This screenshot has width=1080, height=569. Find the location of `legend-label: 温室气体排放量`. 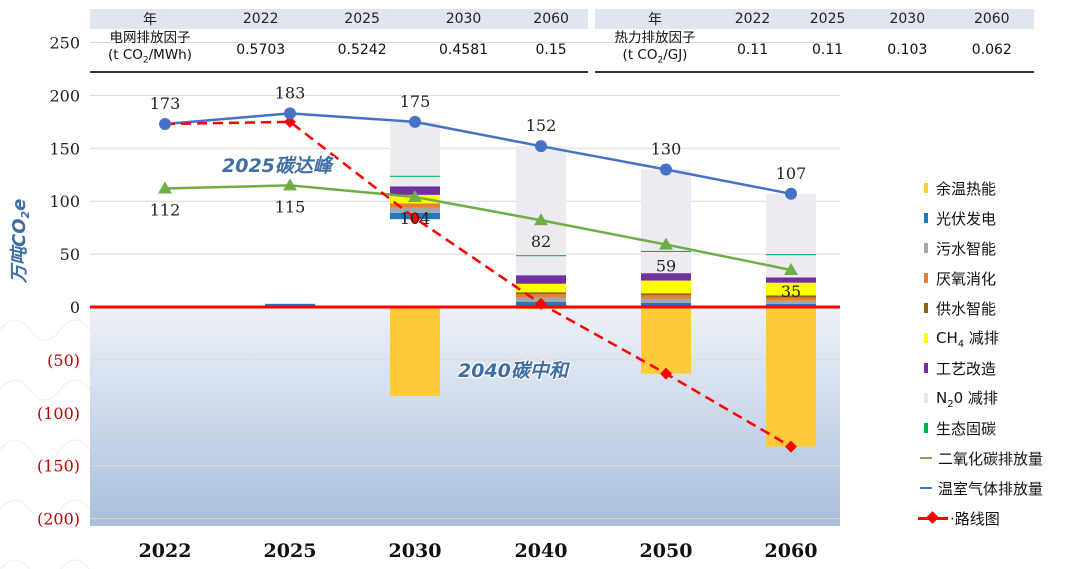

legend-label: 温室气体排放量 is located at coordinates (991, 488).